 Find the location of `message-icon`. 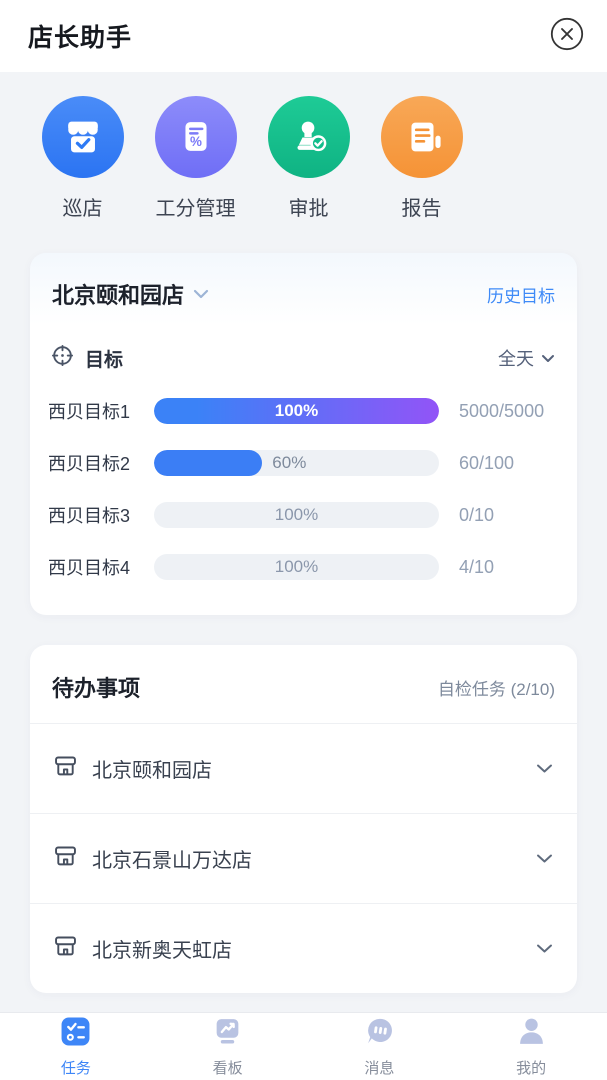

message-icon is located at coordinates (379, 1034).